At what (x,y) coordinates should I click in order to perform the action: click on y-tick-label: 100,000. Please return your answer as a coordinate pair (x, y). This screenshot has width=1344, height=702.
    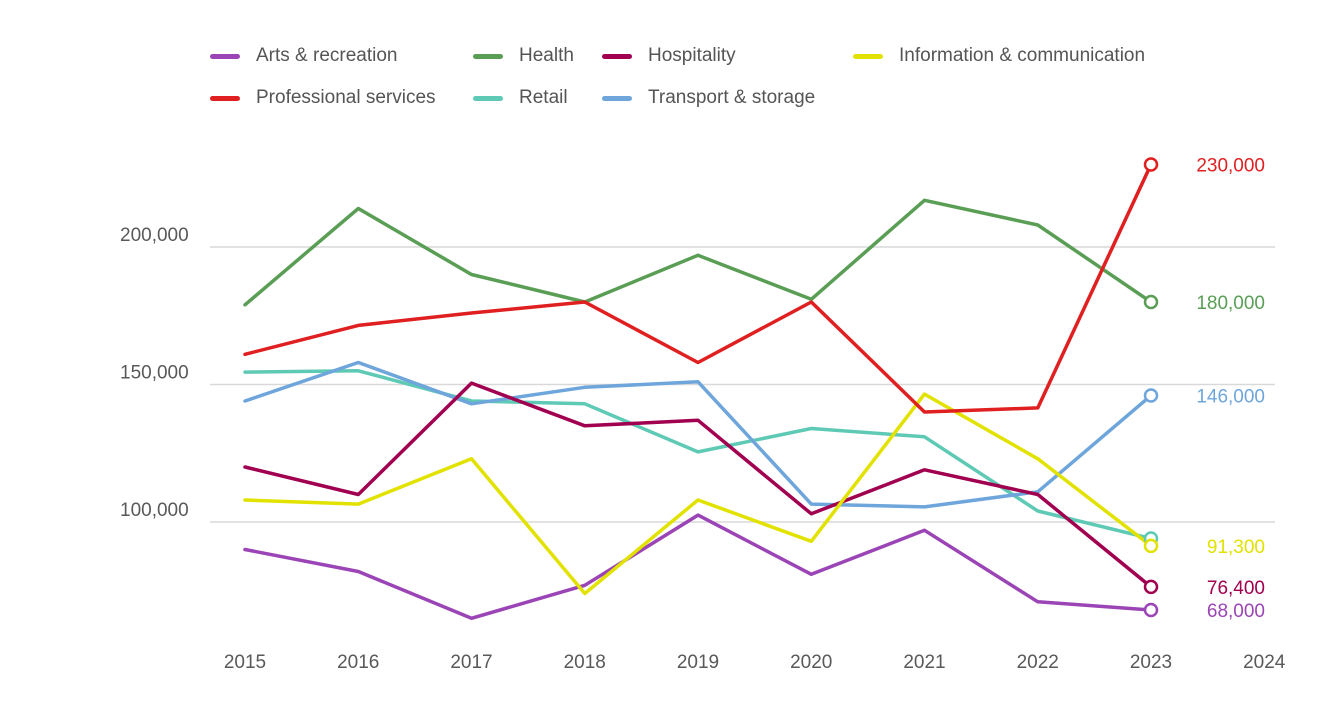
    Looking at the image, I should click on (154, 510).